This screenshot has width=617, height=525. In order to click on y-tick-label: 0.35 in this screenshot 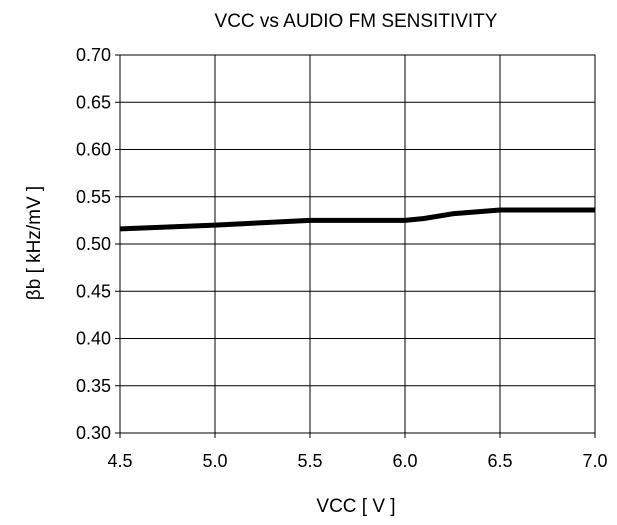, I will do `click(93, 386)`.